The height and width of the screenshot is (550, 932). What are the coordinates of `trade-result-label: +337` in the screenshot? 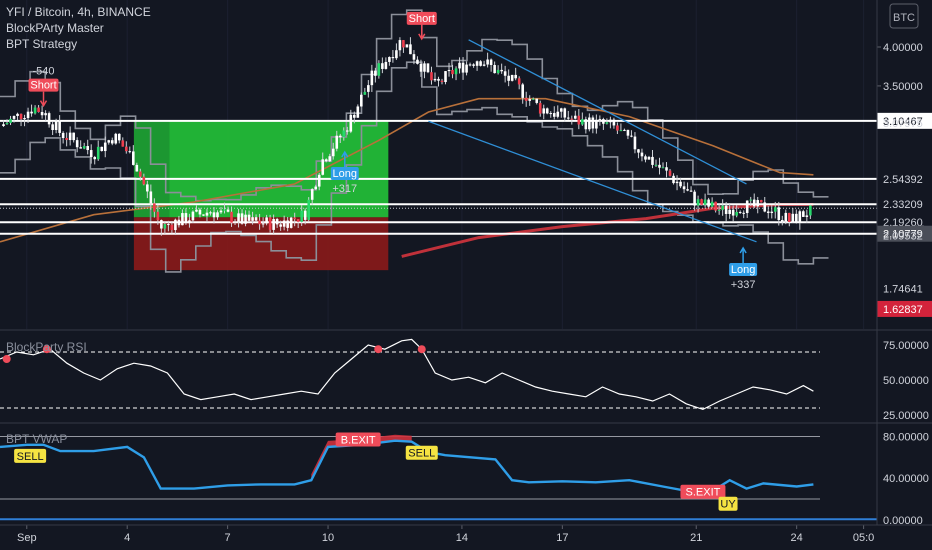 It's located at (743, 285).